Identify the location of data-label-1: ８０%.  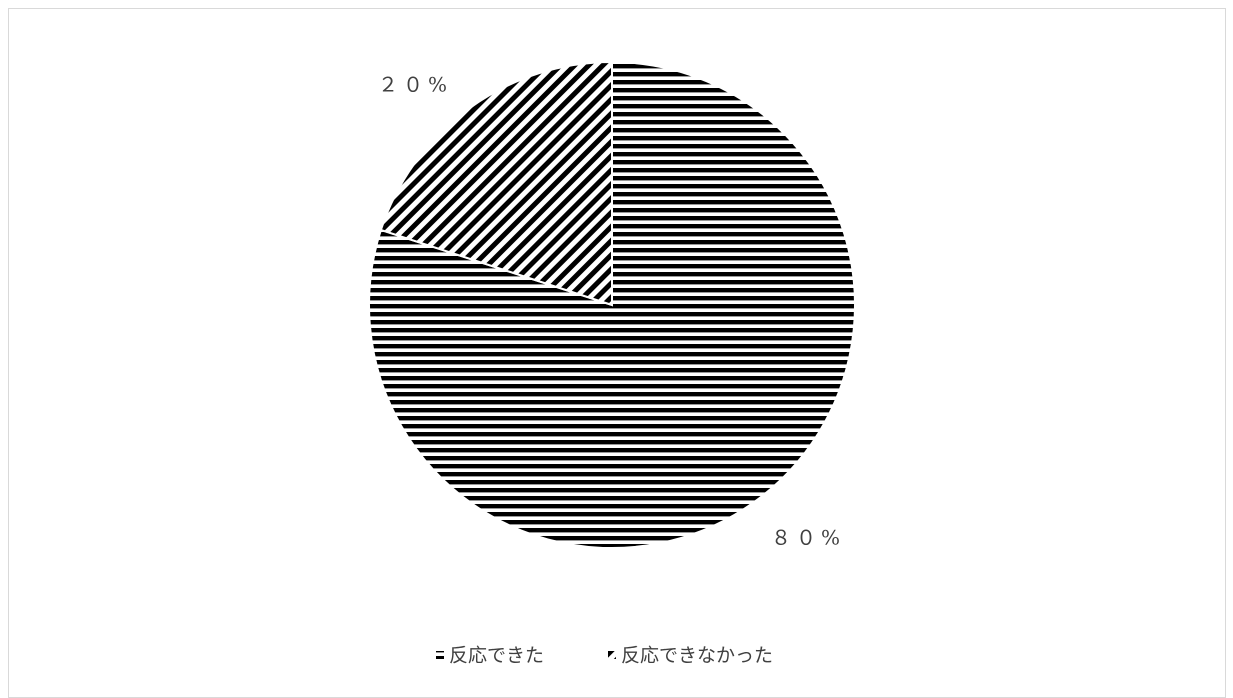
(808, 538).